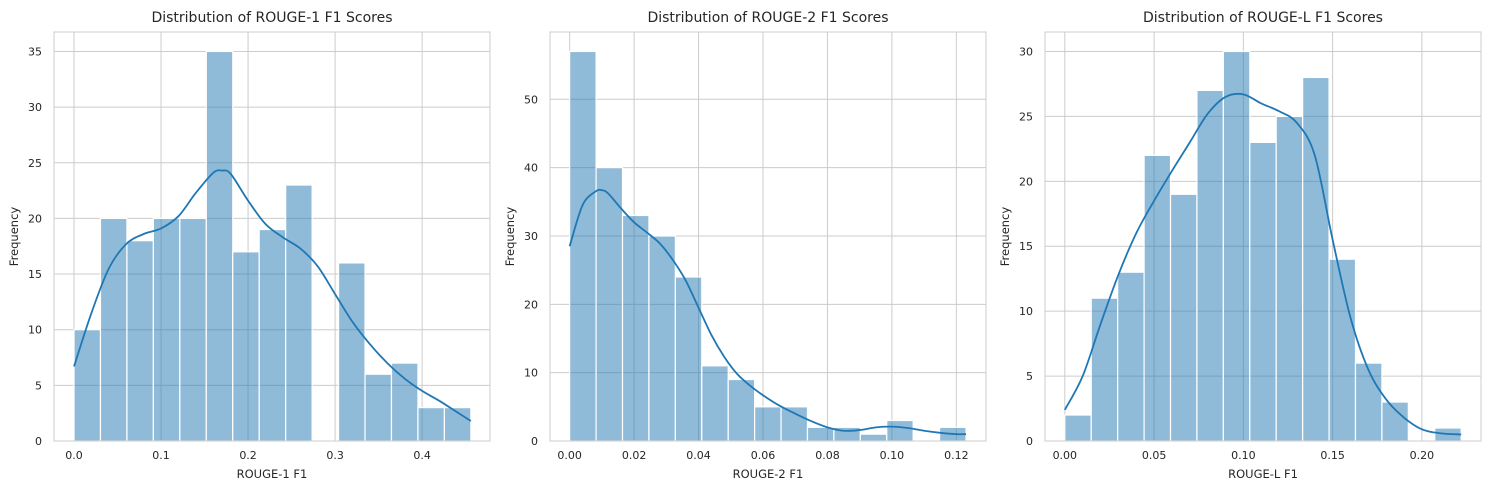 This screenshot has width=1489, height=490. Describe the element at coordinates (1154, 455) in the screenshot. I see `x-tick-label: 0.05` at that location.